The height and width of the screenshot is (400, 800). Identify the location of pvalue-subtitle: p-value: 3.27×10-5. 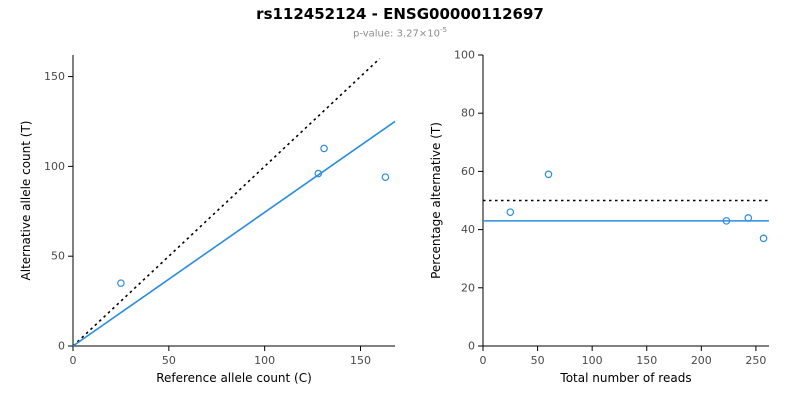
(400, 32).